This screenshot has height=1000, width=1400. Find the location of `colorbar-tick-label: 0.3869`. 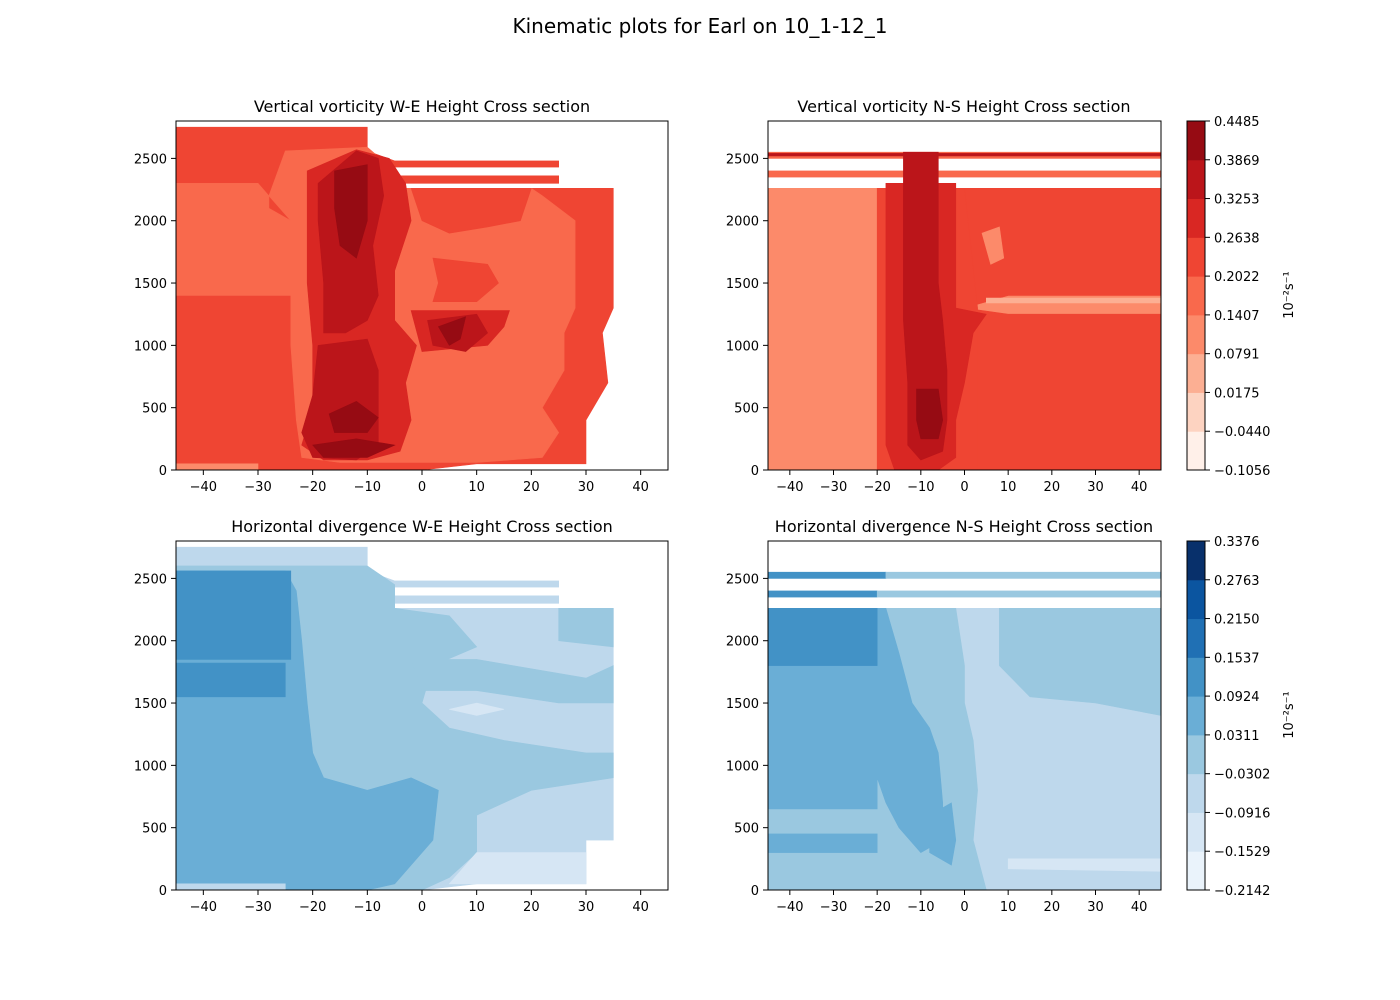

colorbar-tick-label: 0.3869 is located at coordinates (1237, 161).